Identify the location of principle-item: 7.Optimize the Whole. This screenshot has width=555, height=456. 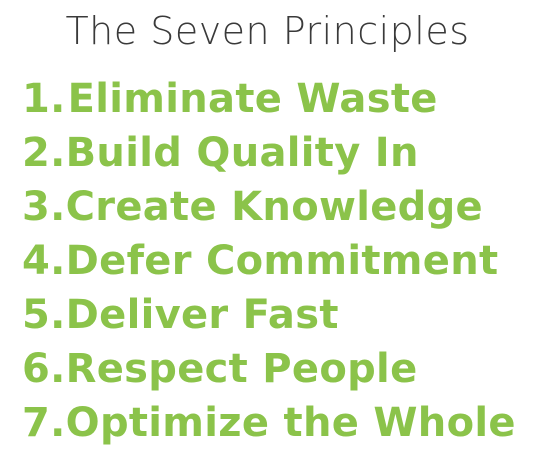
(269, 423).